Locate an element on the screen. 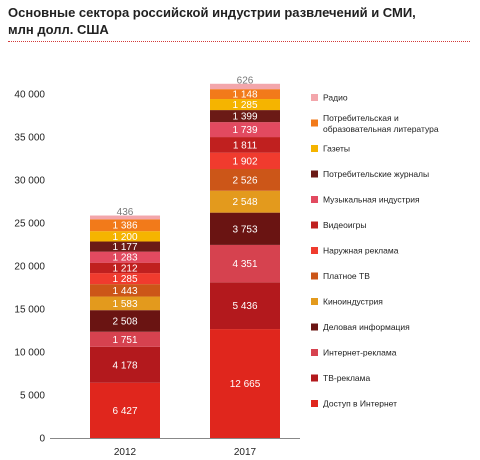  data-label: 1 811 is located at coordinates (245, 145).